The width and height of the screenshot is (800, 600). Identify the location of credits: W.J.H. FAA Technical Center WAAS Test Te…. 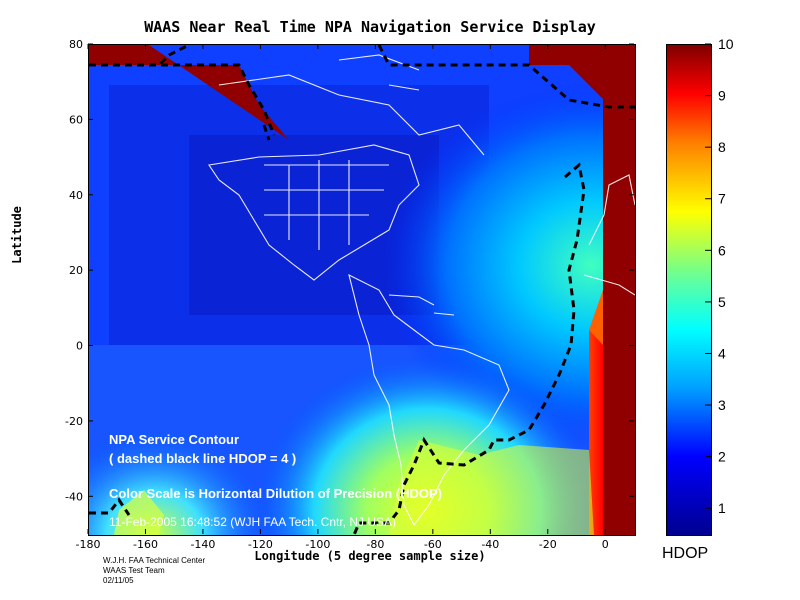
(154, 571).